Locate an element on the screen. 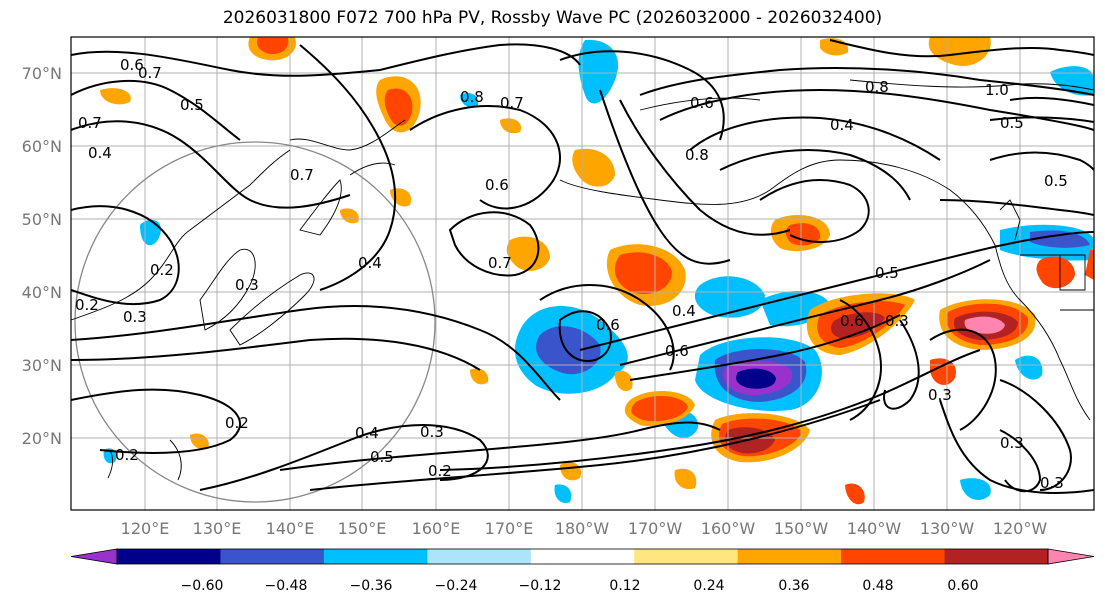 This screenshot has height=604, width=1105. lat-tick: 40°N is located at coordinates (42, 292).